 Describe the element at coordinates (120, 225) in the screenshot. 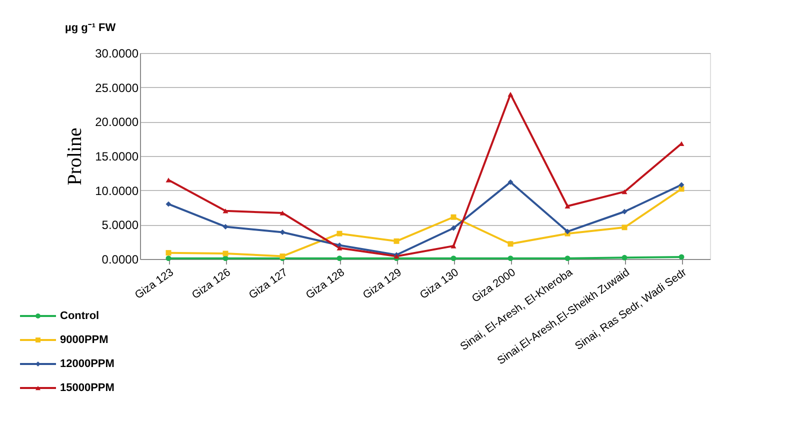

I see `y-tick-label: 5.0000` at that location.